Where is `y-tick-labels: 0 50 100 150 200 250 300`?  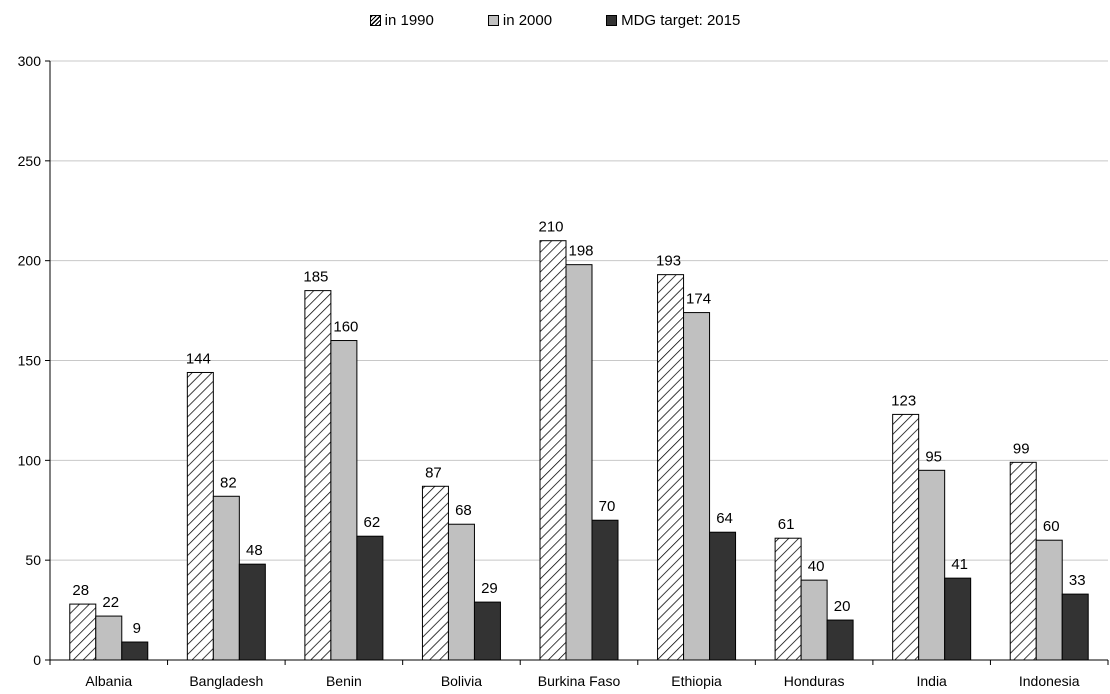 y-tick-labels: 0 50 100 150 200 250 300 is located at coordinates (30, 360).